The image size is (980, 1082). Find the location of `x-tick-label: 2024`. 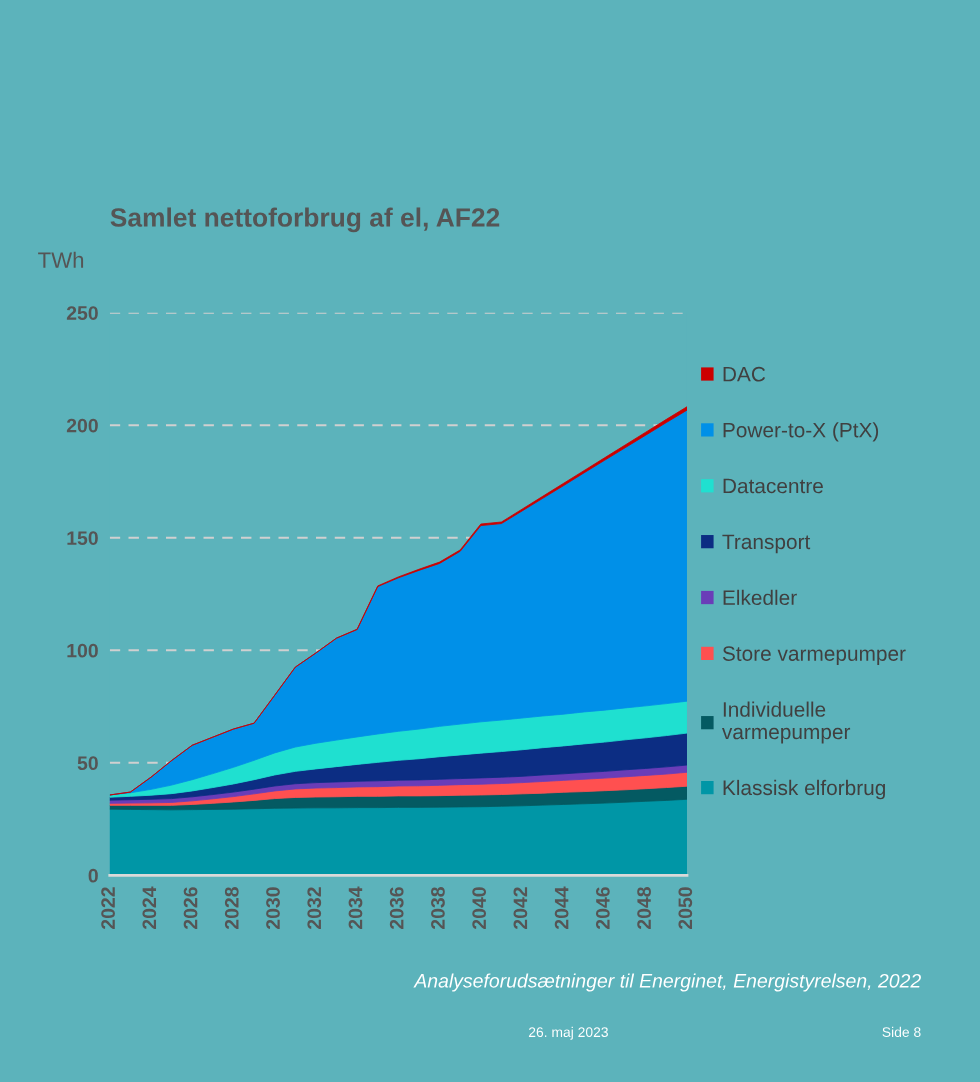

x-tick-label: 2024 is located at coordinates (149, 908).